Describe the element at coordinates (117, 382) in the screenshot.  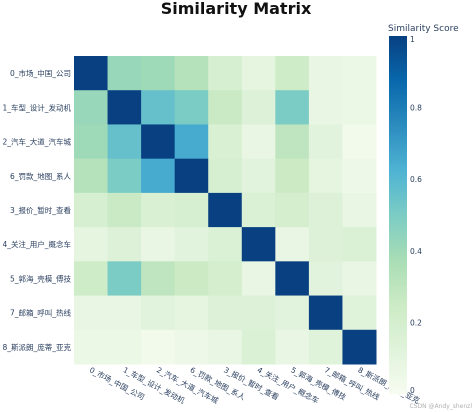
I see `x-tick-label: 0_市场_中国_公司` at that location.